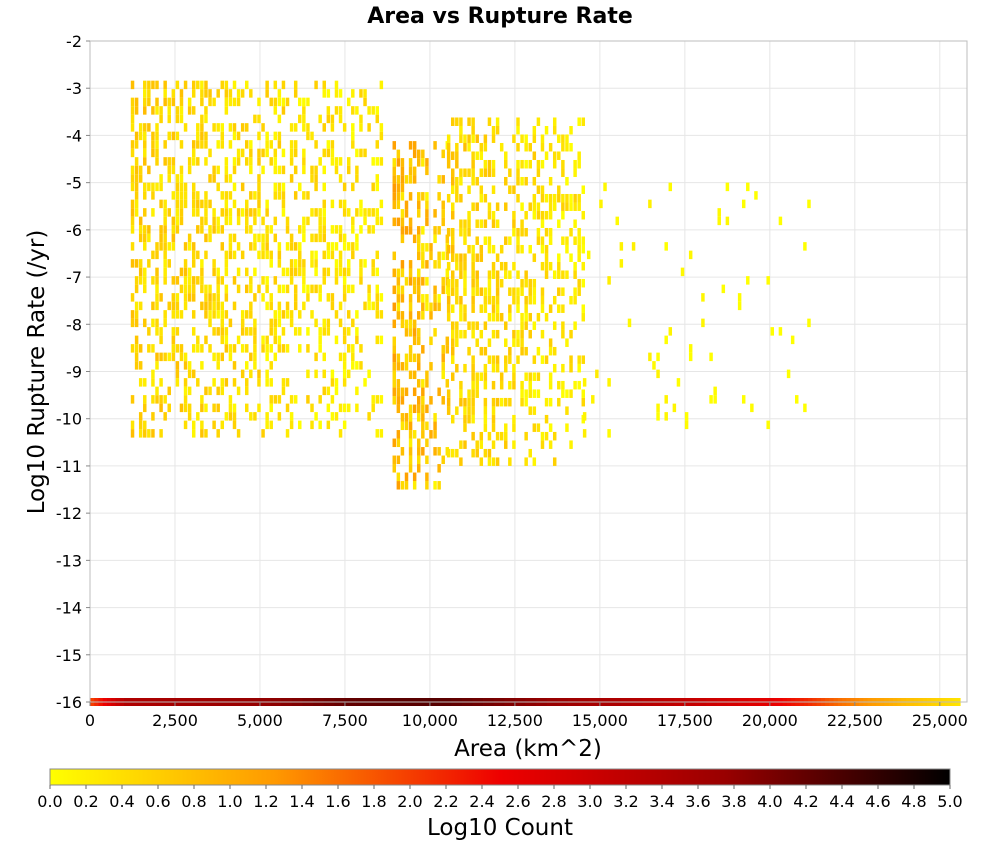 Image resolution: width=1000 pixels, height=850 pixels. I want to click on y-tick-label: -5, so click(74, 183).